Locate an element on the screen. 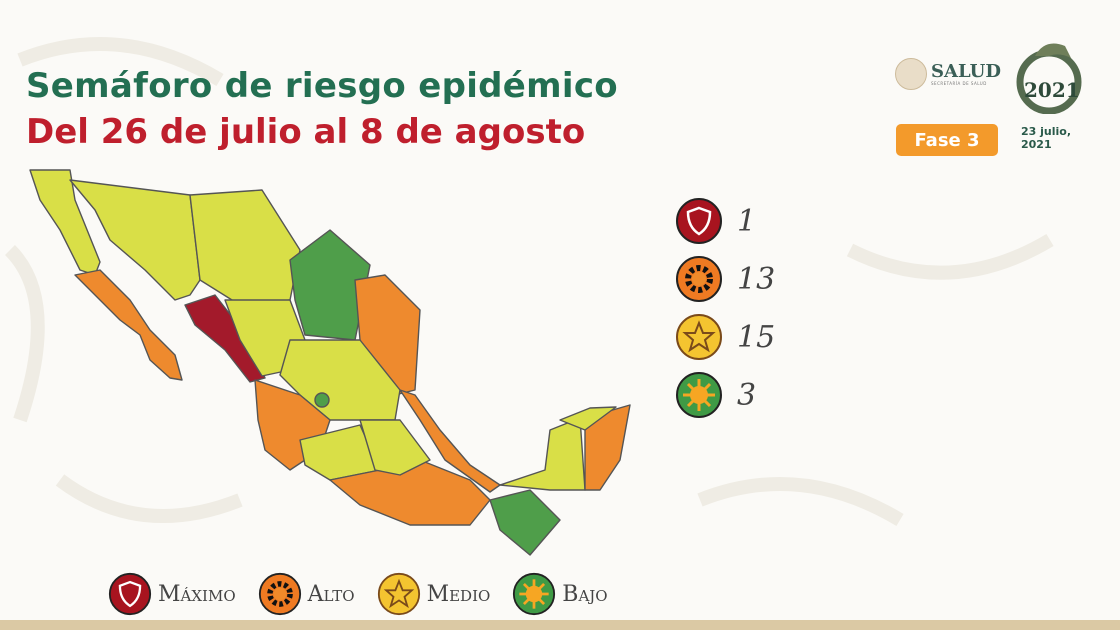 This screenshot has height=630, width=1120. date-range-subtitle: Del 26 de julio al 8 de agosto is located at coordinates (306, 132).